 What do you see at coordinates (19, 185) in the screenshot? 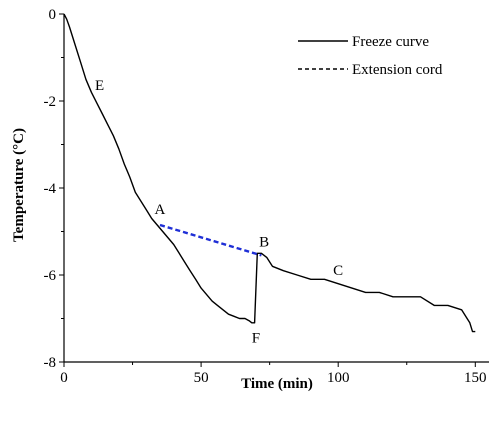
I see `y-axis-title: Temperature (°C)` at bounding box center [19, 185].